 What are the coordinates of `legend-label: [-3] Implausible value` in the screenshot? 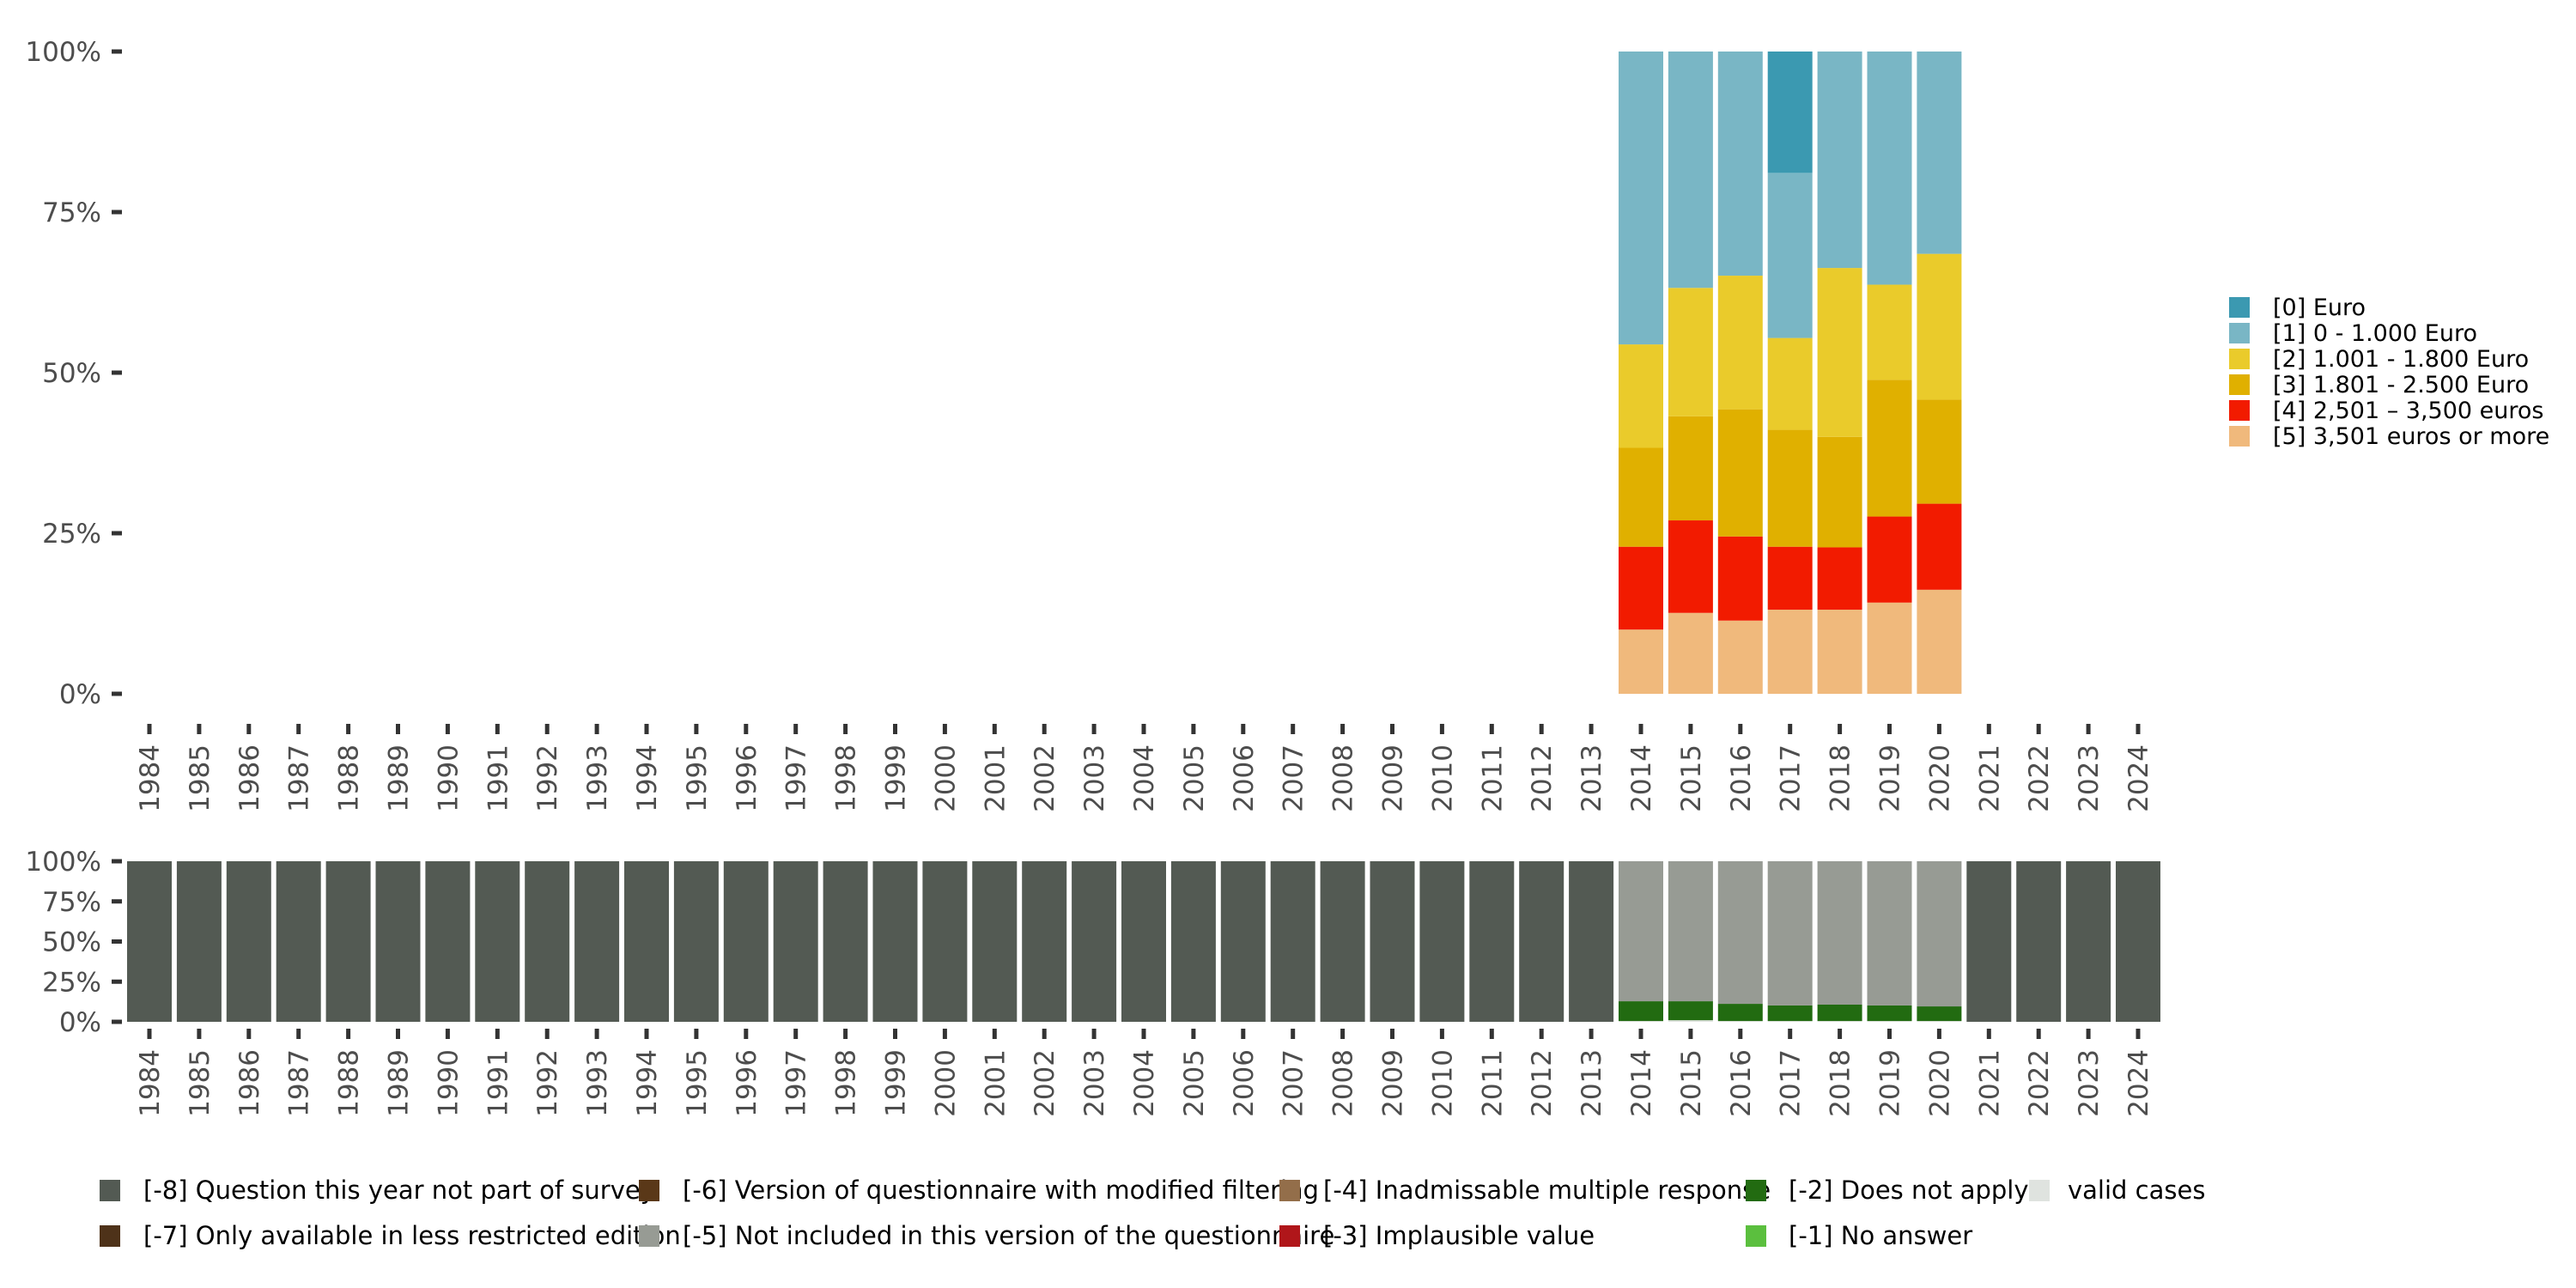 It's located at (1459, 1235).